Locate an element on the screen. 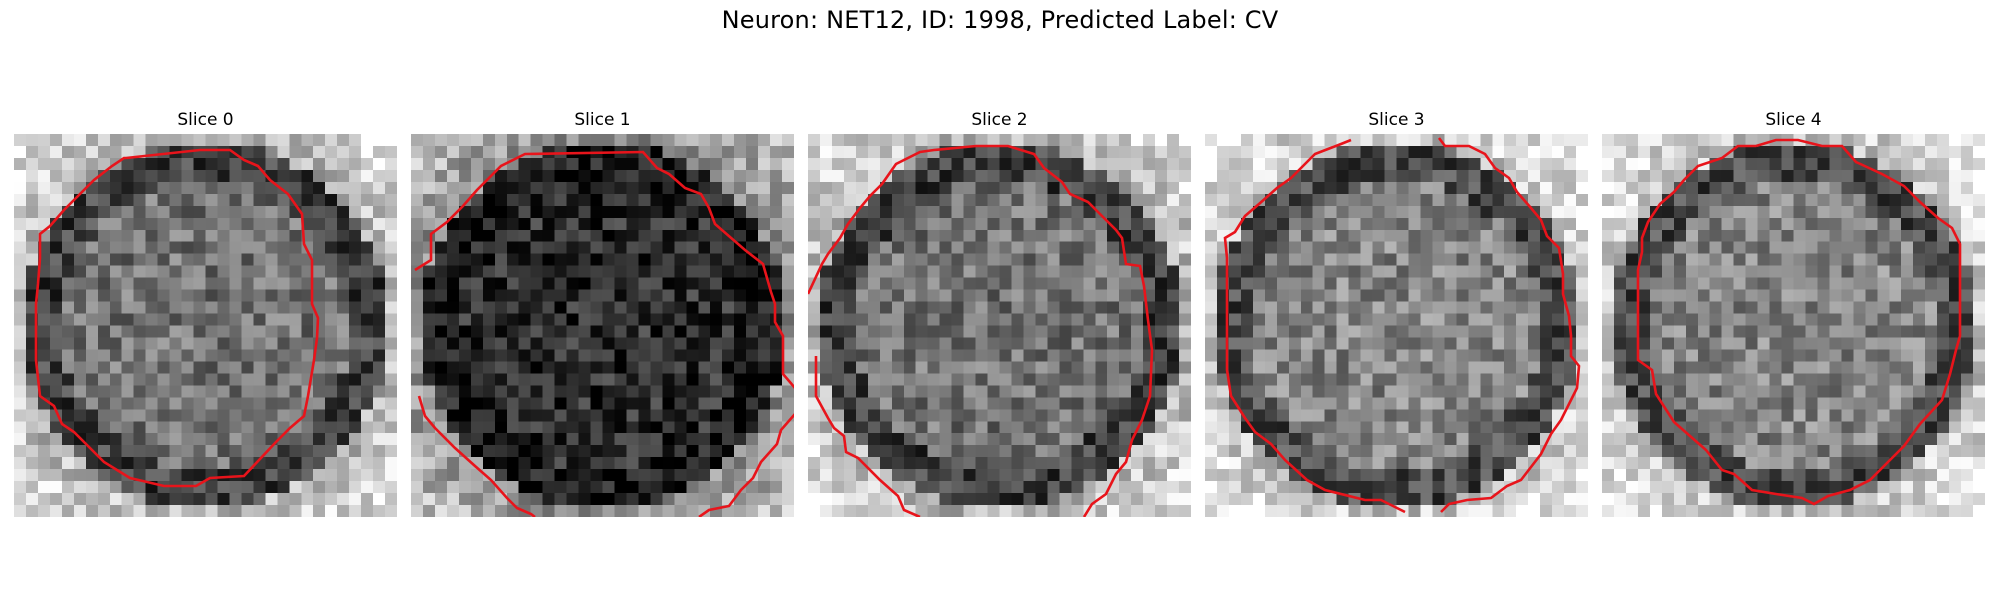  slice-panel-2: Slice 2 is located at coordinates (999, 312).